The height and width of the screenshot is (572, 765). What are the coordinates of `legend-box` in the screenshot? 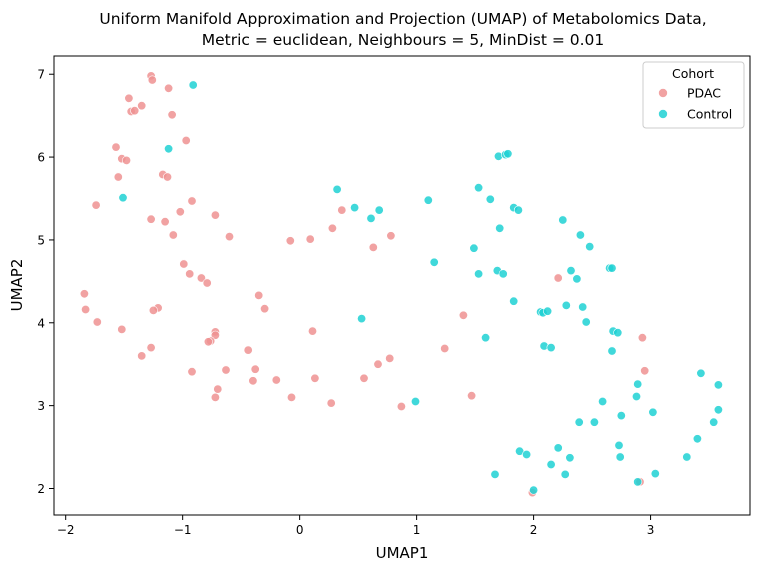 It's located at (693, 95).